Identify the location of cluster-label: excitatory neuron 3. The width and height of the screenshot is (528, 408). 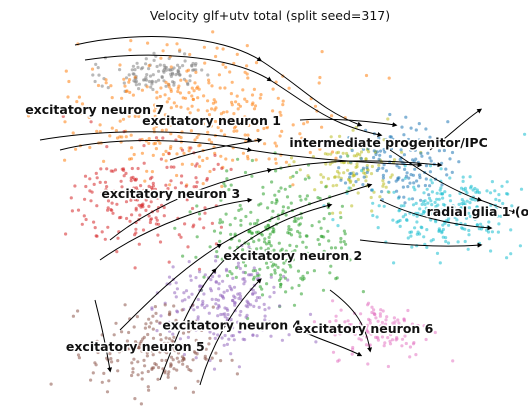
(170, 193).